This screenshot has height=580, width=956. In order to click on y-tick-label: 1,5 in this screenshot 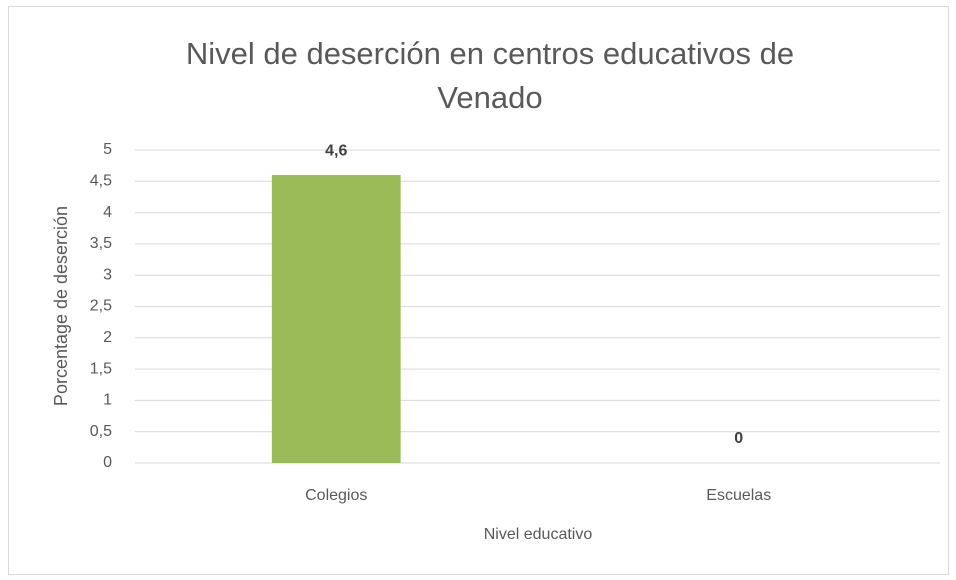, I will do `click(101, 368)`.